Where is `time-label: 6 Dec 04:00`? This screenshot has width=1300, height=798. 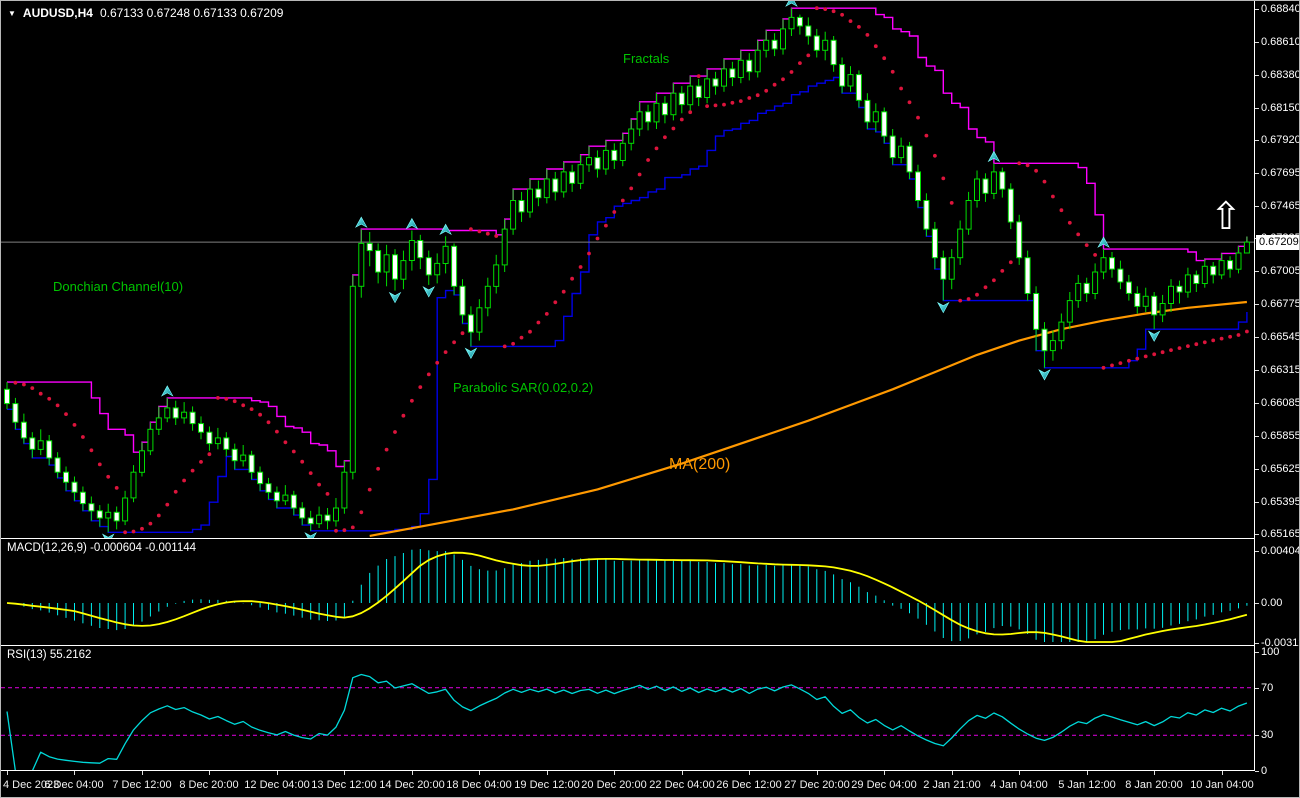 time-label: 6 Dec 04:00 is located at coordinates (74, 785).